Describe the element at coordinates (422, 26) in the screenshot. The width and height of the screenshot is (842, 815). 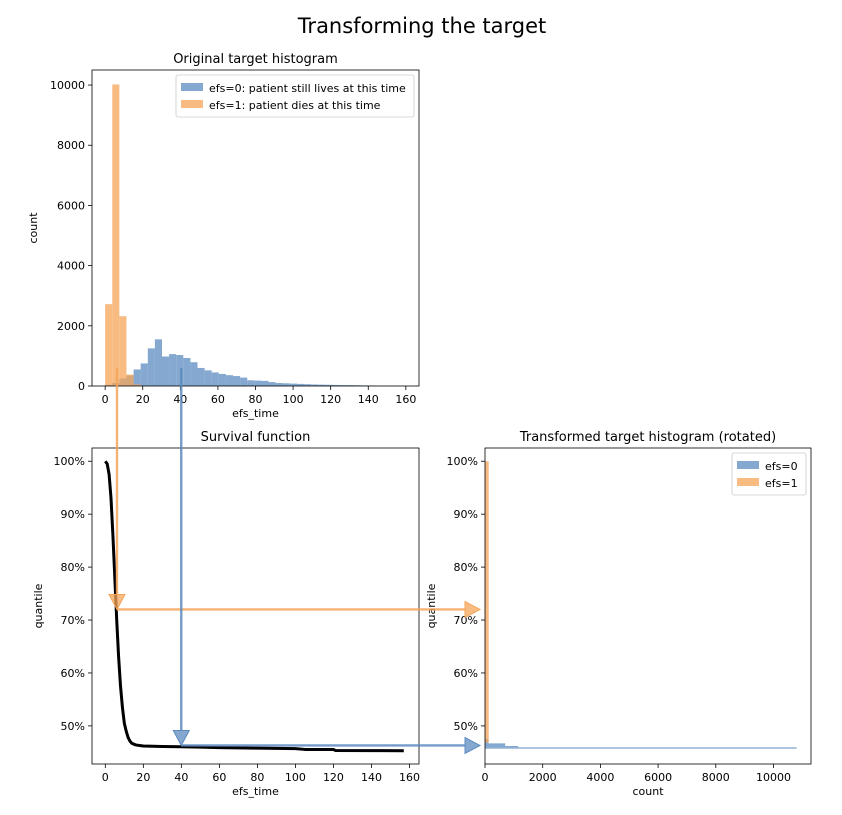
I see `figure-title: Transforming the target` at that location.